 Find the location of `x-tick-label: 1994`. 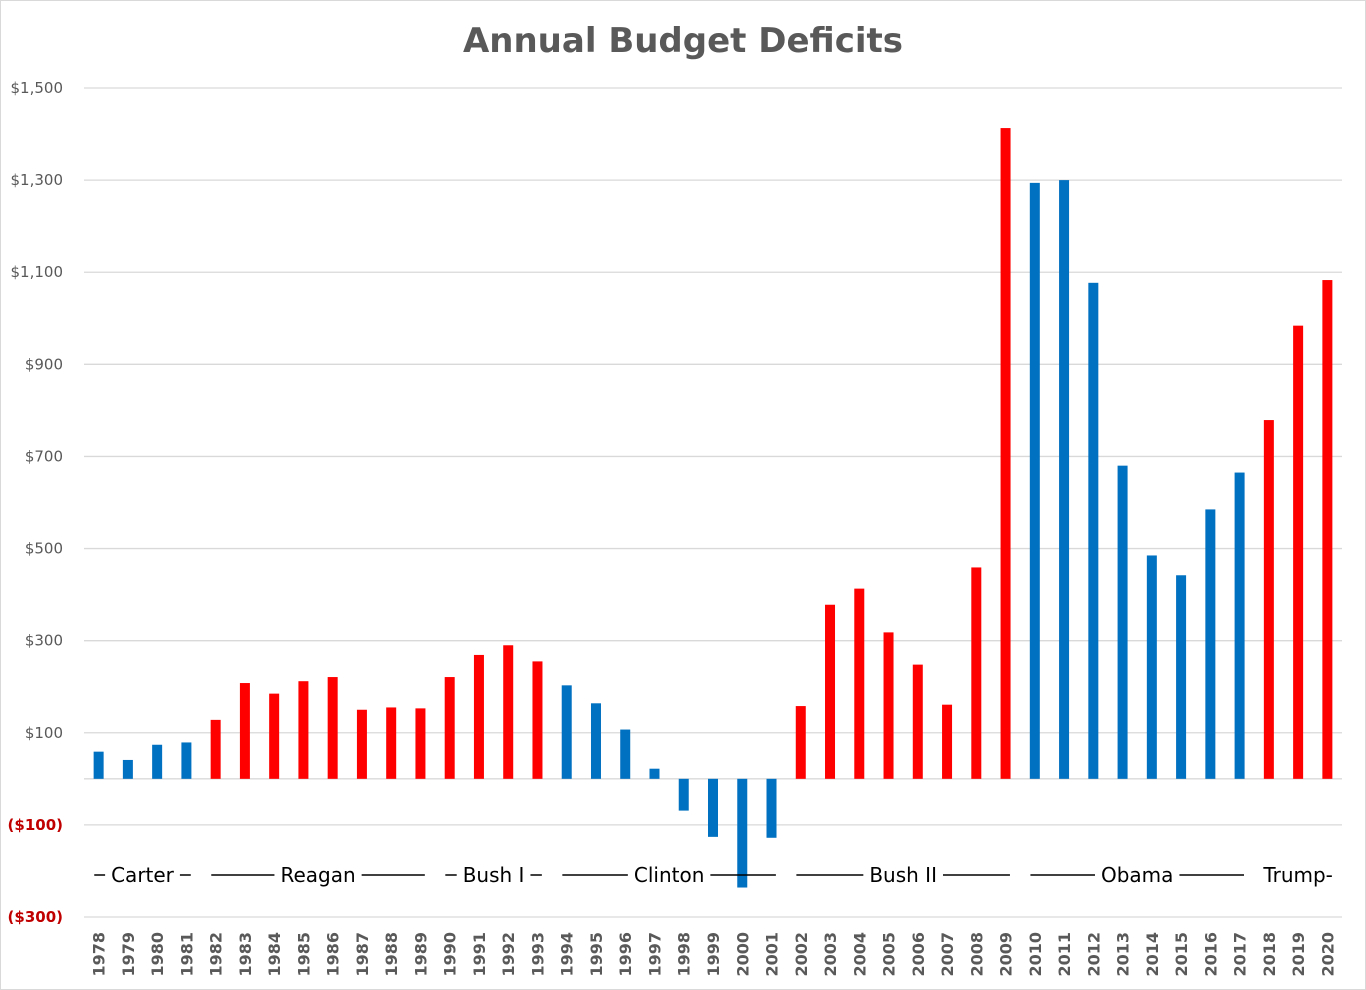

x-tick-label: 1994 is located at coordinates (567, 954).